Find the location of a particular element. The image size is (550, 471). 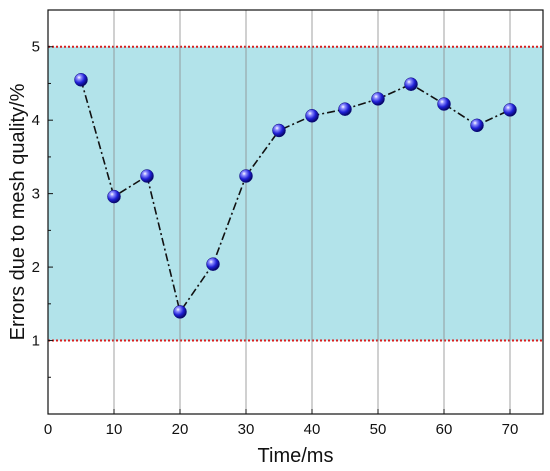

y-axis-label: Errors due to mesh quality/% is located at coordinates (18, 211).